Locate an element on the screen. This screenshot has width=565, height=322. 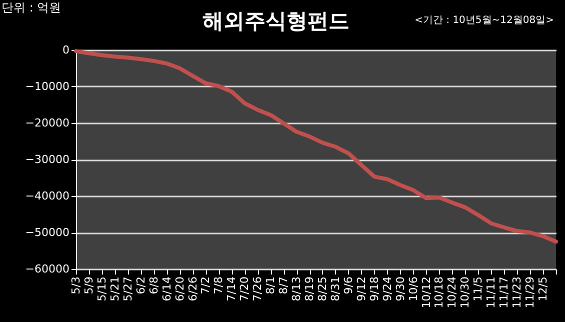
x-tick-label: 11/29 is located at coordinates (530, 292).